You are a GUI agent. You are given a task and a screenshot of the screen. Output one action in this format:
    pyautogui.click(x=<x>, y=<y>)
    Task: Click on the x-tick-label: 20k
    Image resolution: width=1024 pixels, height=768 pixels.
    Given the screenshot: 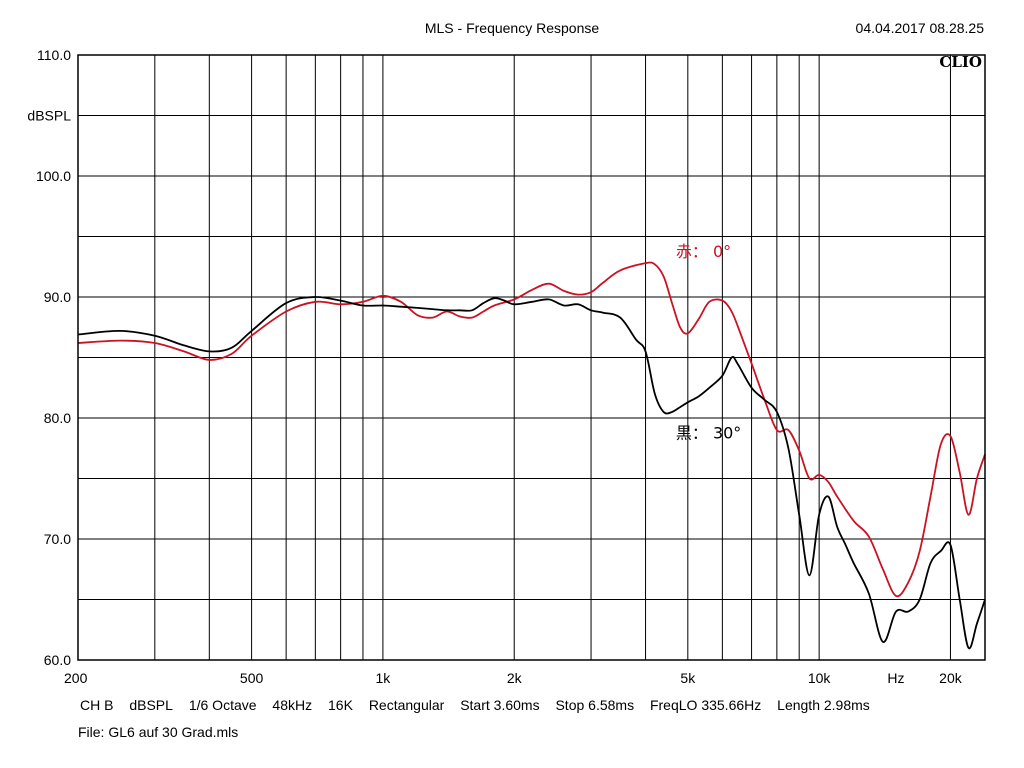 What is the action you would take?
    pyautogui.click(x=951, y=678)
    